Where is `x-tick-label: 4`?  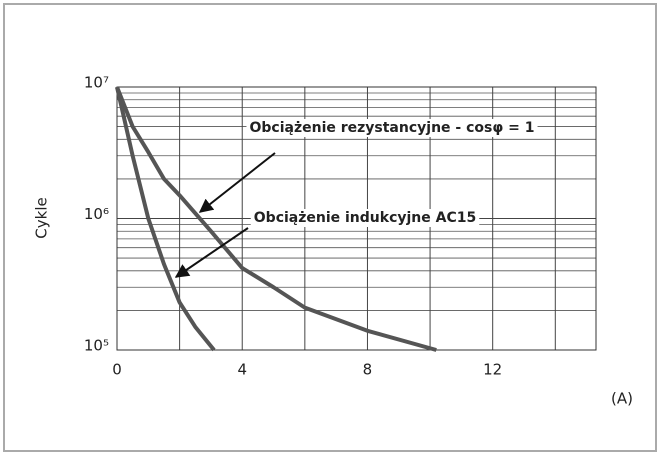 x-tick-label: 4 is located at coordinates (242, 370).